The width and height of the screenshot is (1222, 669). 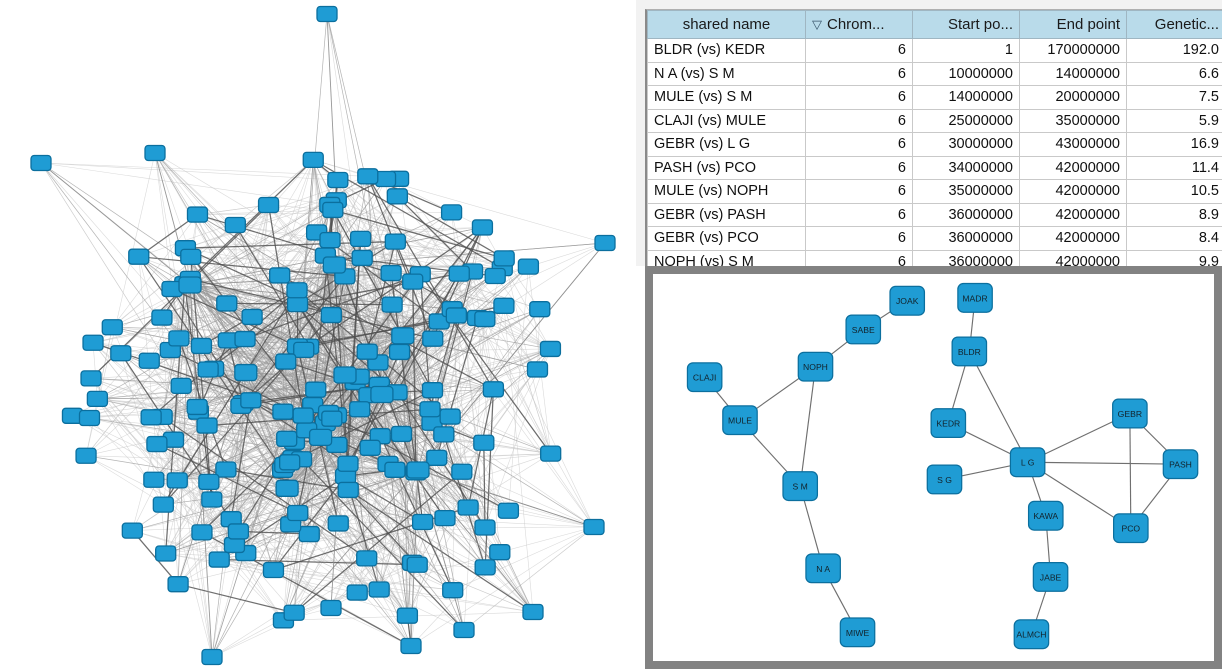 What do you see at coordinates (1027, 462) in the screenshot?
I see `graph-node: L G` at bounding box center [1027, 462].